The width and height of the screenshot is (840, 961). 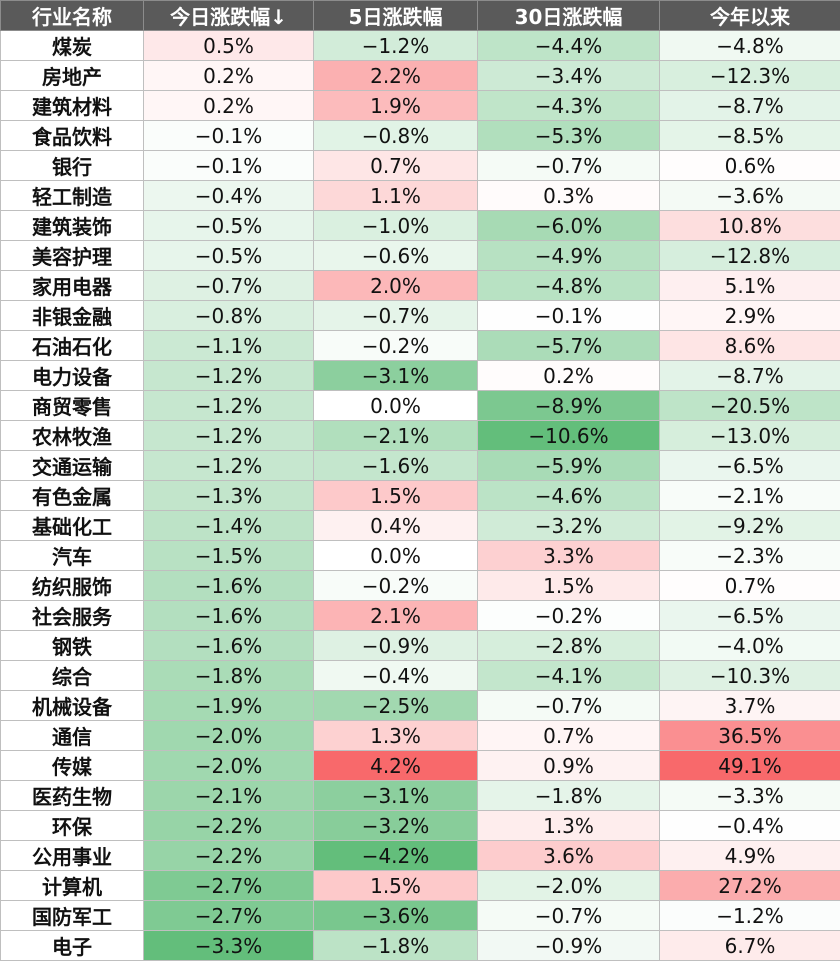 What do you see at coordinates (72, 916) in the screenshot?
I see `industry-name-cell: 国防军工` at bounding box center [72, 916].